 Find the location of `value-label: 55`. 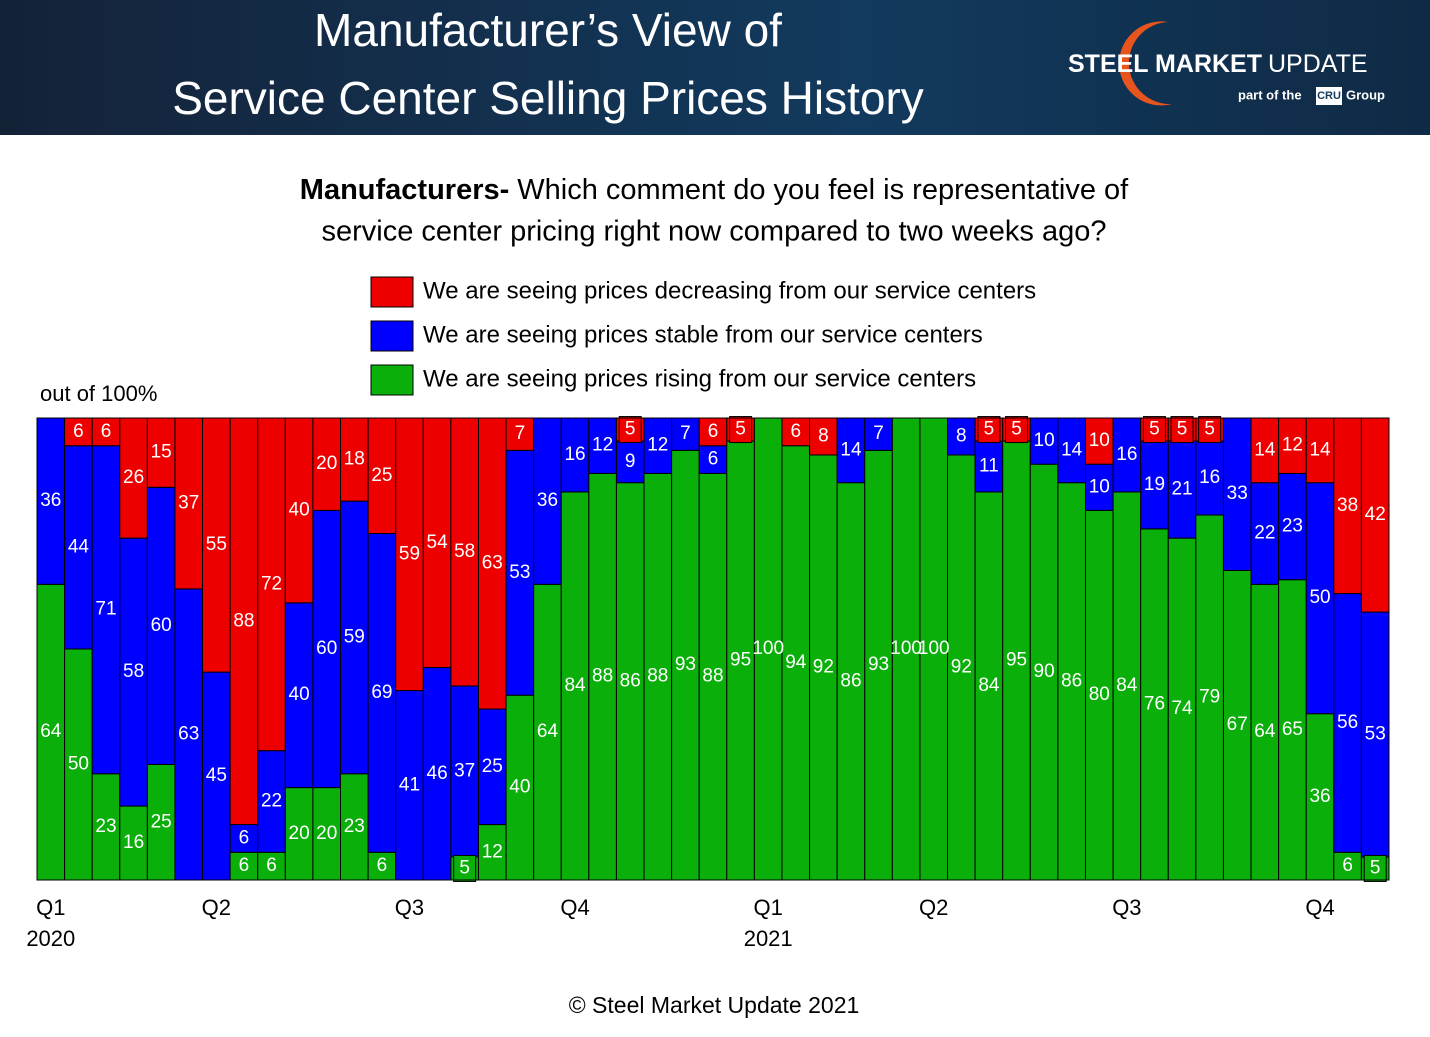

value-label: 55 is located at coordinates (216, 544).